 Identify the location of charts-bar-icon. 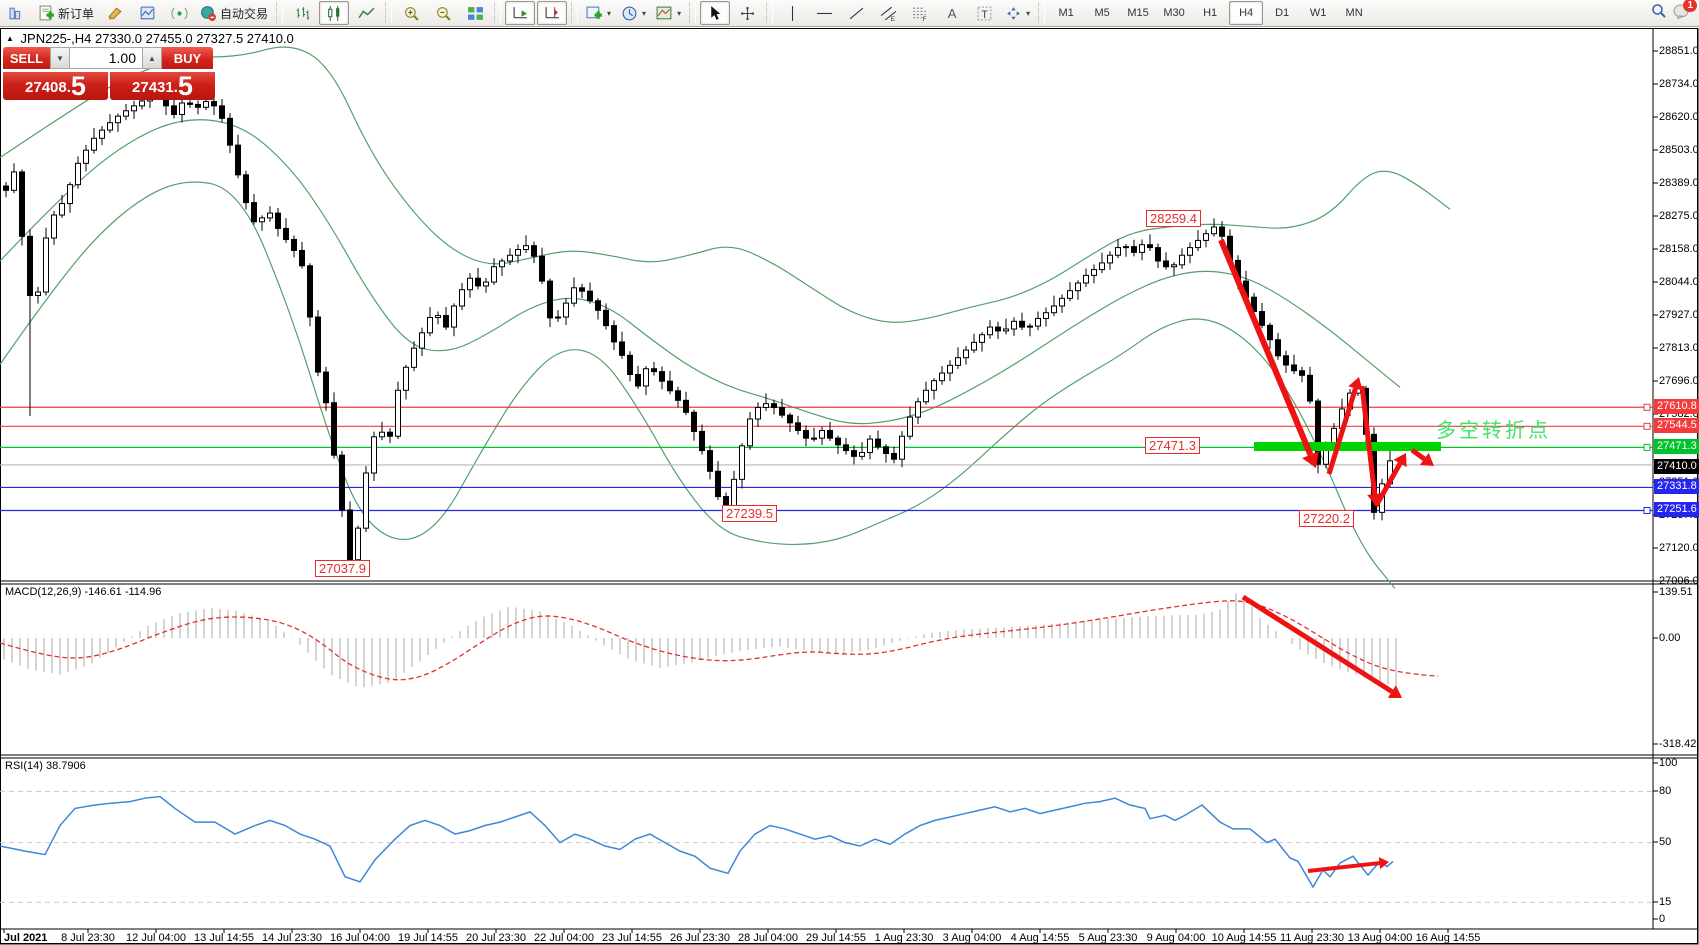
(17, 13).